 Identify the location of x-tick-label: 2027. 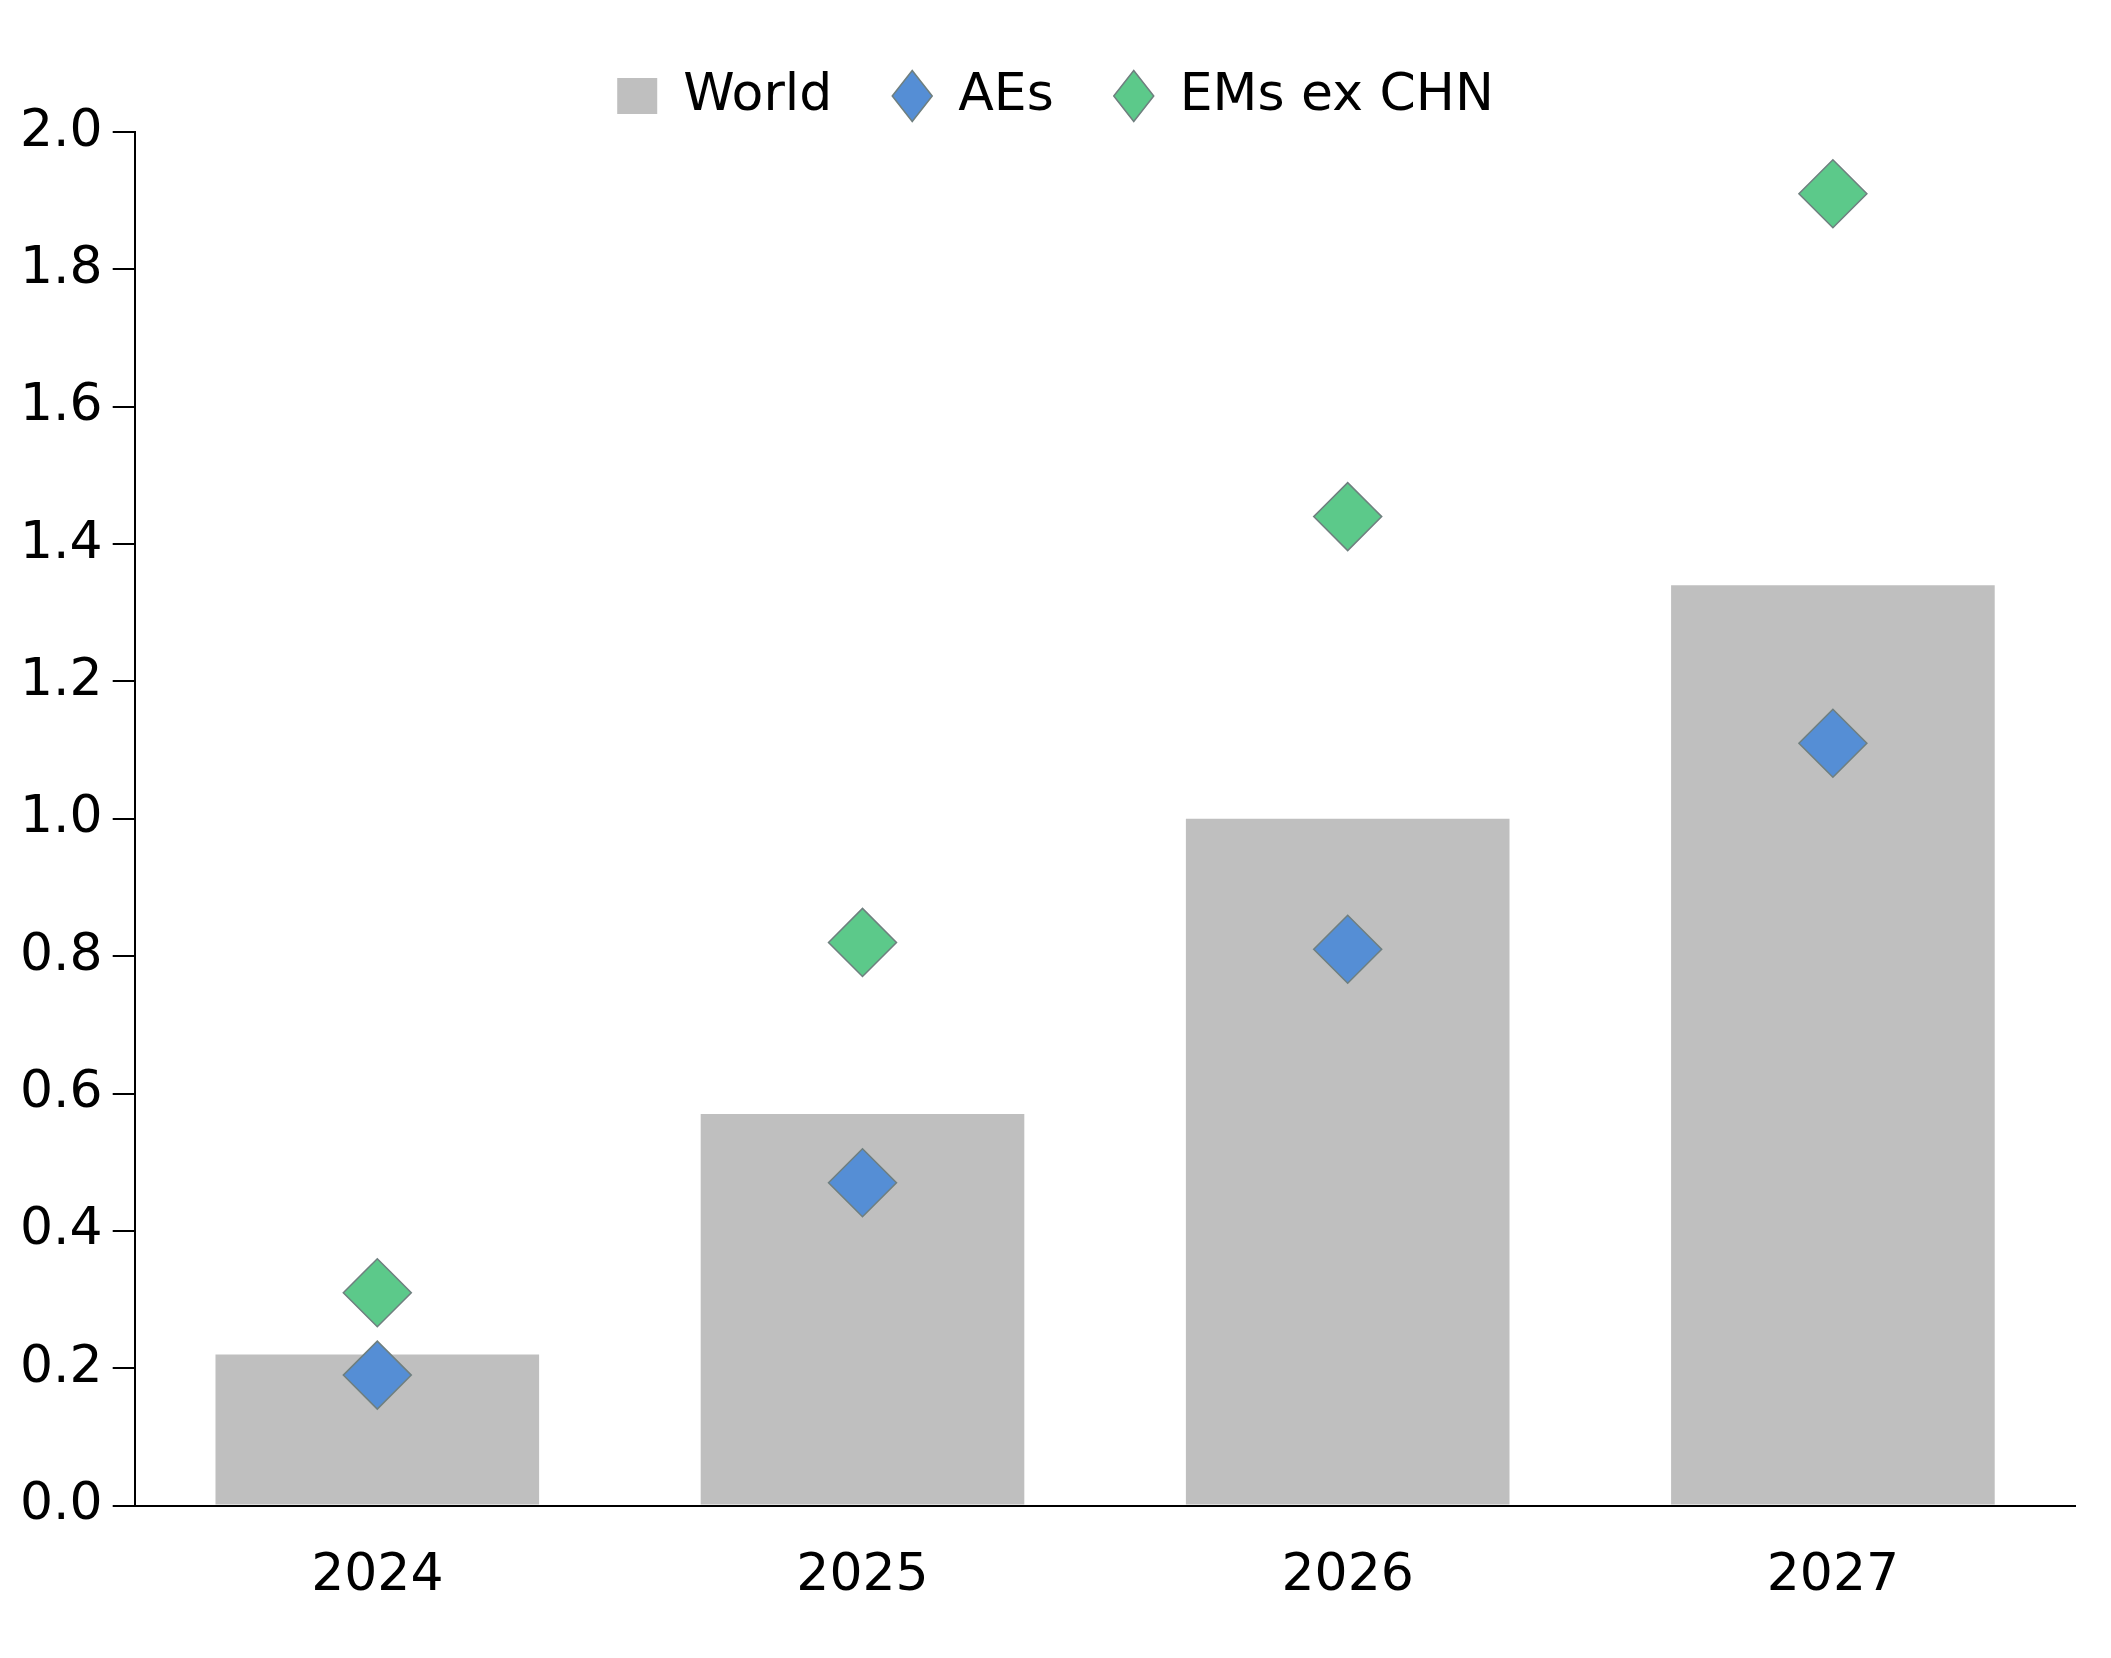
(1833, 1572).